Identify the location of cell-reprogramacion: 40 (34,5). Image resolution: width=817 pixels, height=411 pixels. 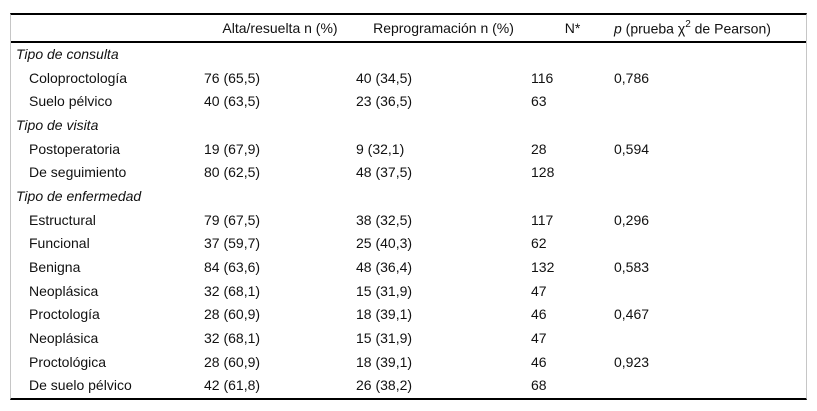
(384, 77).